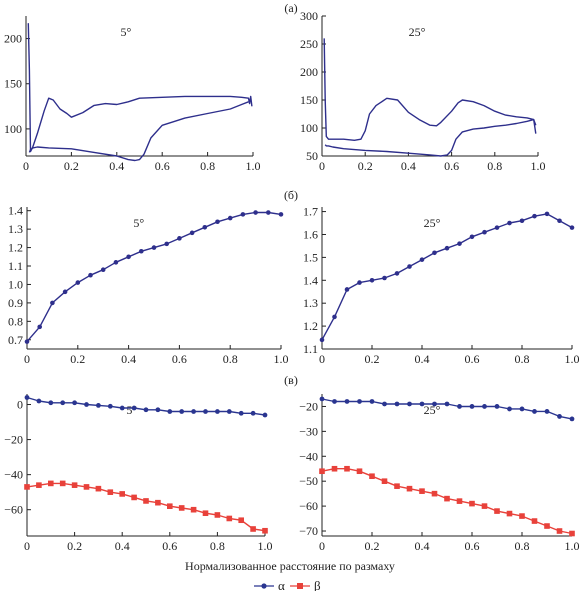 The width and height of the screenshot is (583, 591). I want to click on series-line-beta, so click(146, 507).